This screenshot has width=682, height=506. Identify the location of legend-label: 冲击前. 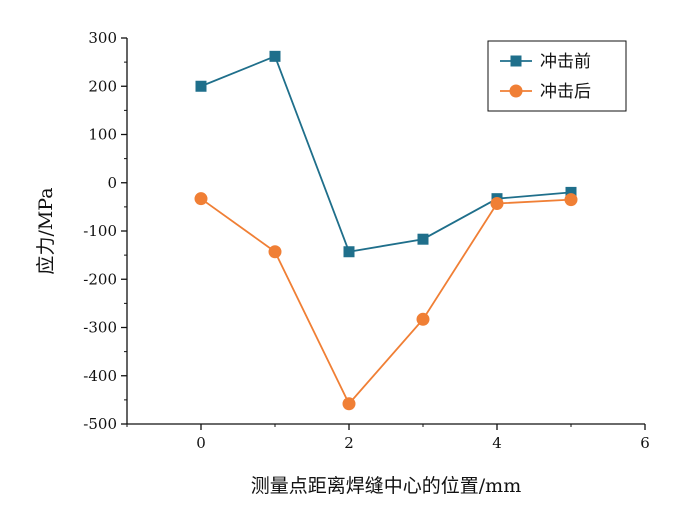
(565, 62).